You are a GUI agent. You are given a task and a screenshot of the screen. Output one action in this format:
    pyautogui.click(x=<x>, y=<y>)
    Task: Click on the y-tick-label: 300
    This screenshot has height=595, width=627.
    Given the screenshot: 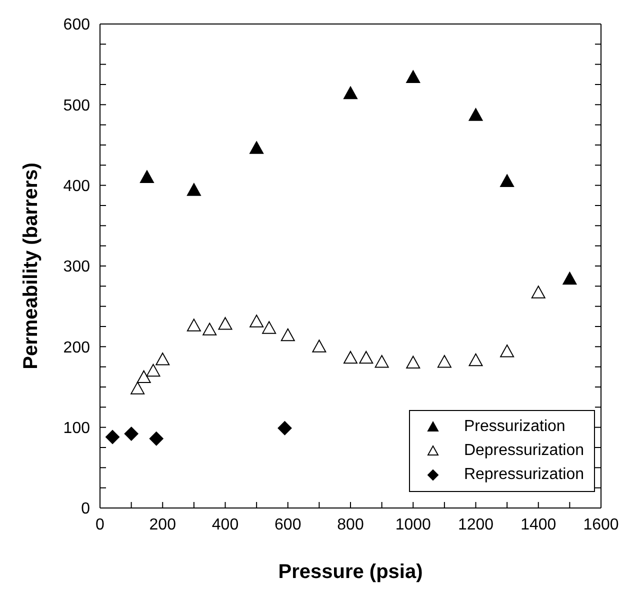 What is the action you would take?
    pyautogui.click(x=76, y=267)
    